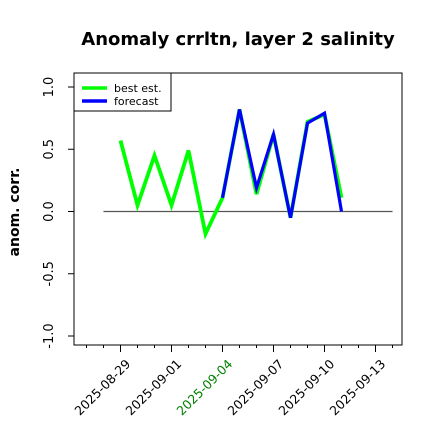 The width and height of the screenshot is (440, 440). I want to click on legend: best est. forecast, so click(122, 92).